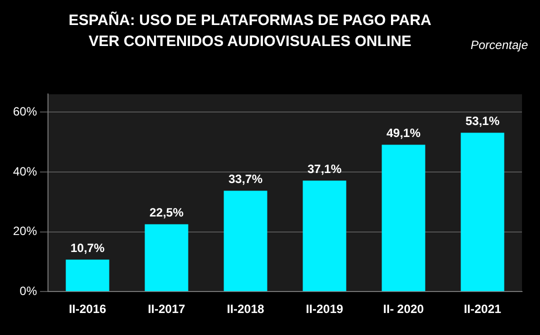 This screenshot has width=540, height=335. What do you see at coordinates (25, 231) in the screenshot?
I see `y-tick-label: 20%` at bounding box center [25, 231].